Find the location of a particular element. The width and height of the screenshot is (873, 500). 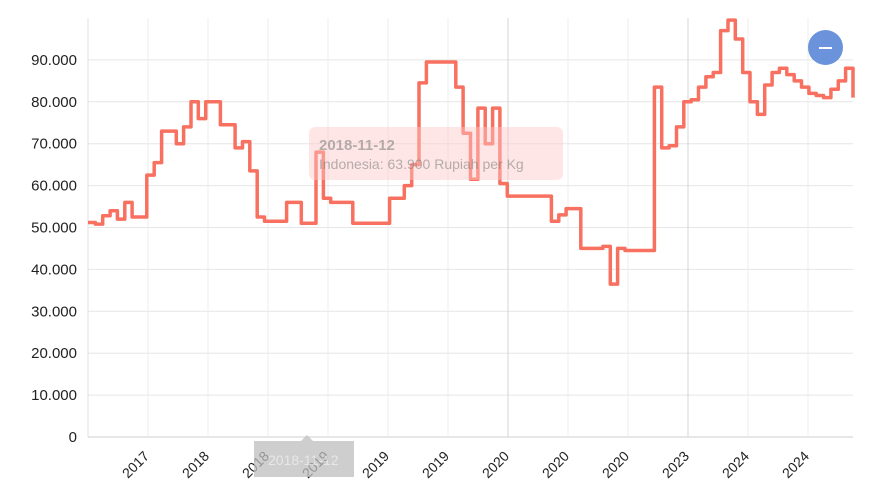

y-tick-label: 40.000 is located at coordinates (54, 269).